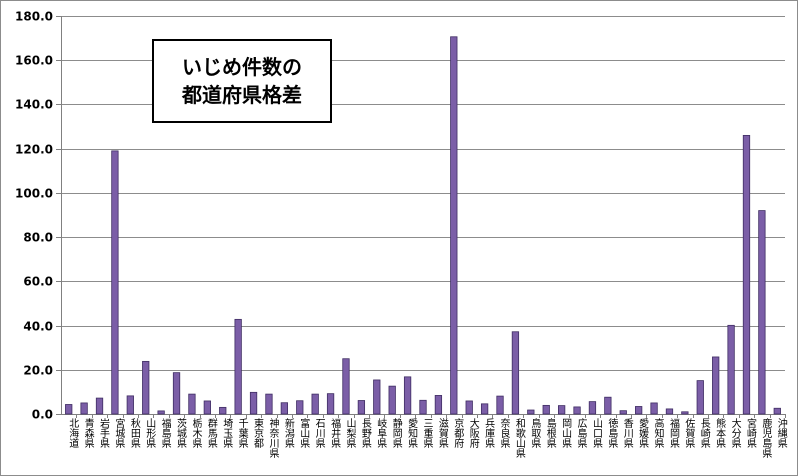  I want to click on x-tick-label: 宮崎県, so click(750, 433).